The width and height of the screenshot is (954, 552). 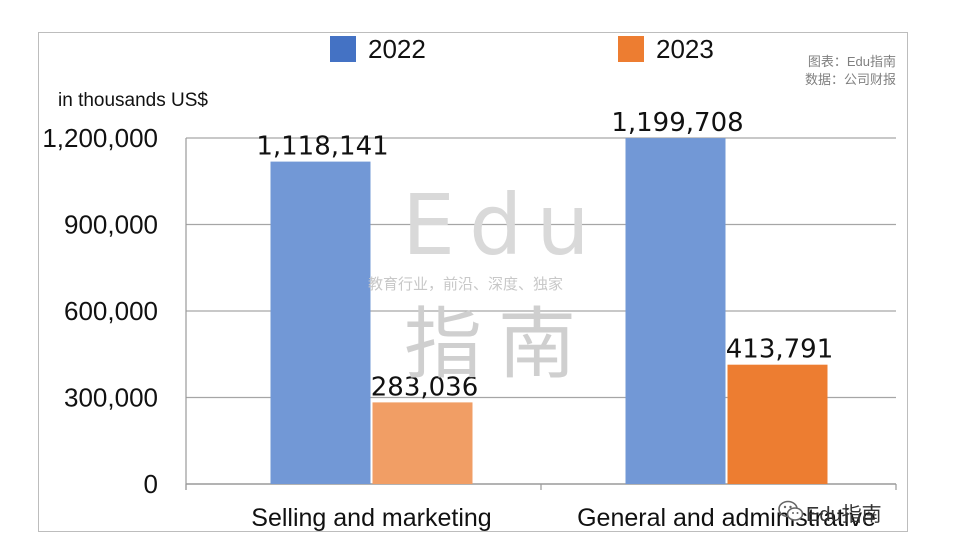 What do you see at coordinates (726, 518) in the screenshot?
I see `x-category-label: General and administrative` at bounding box center [726, 518].